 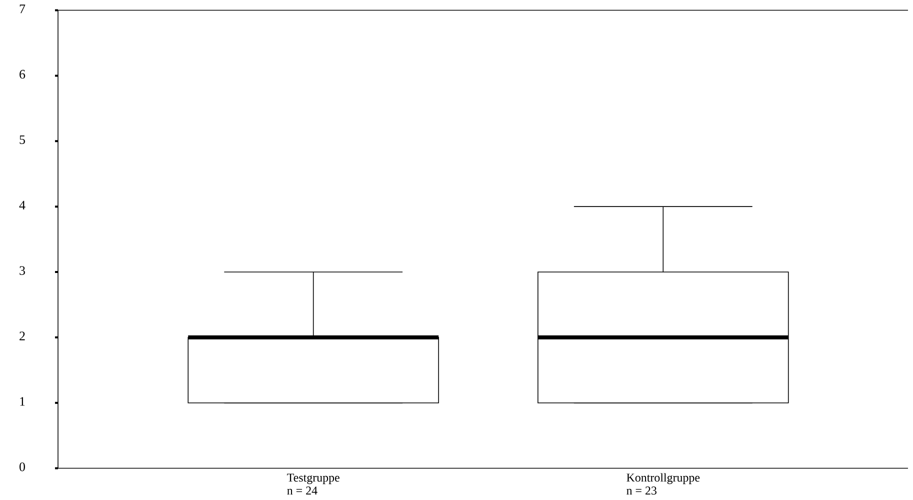 What do you see at coordinates (22, 401) in the screenshot?
I see `y-tick-label: 1` at bounding box center [22, 401].